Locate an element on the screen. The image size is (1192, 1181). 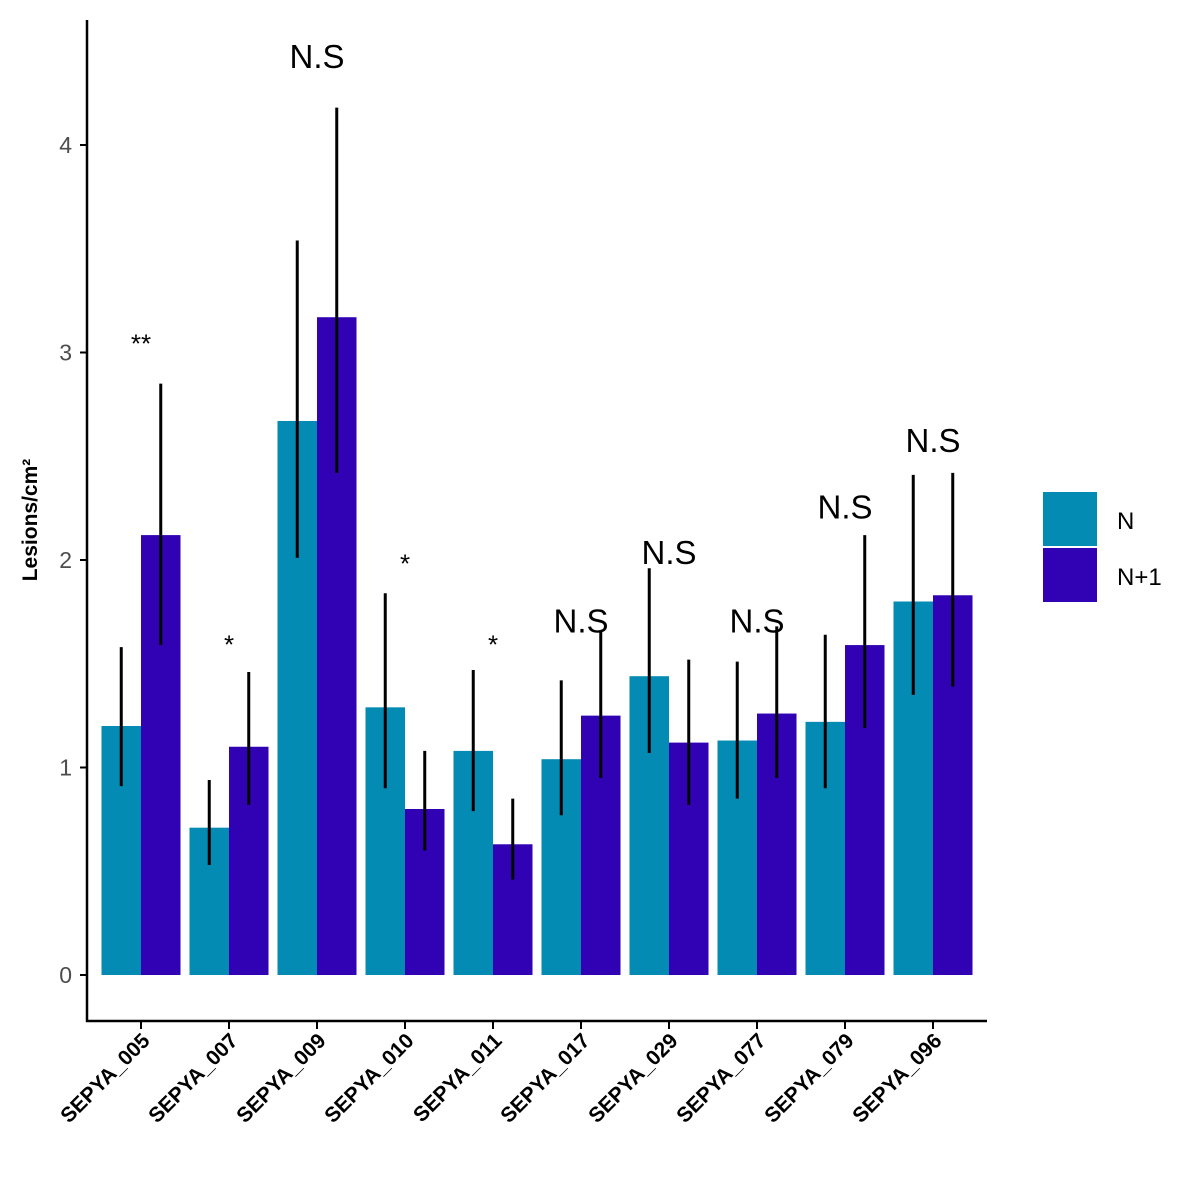
x-tick-label: SEPYA_029 is located at coordinates (633, 1078).